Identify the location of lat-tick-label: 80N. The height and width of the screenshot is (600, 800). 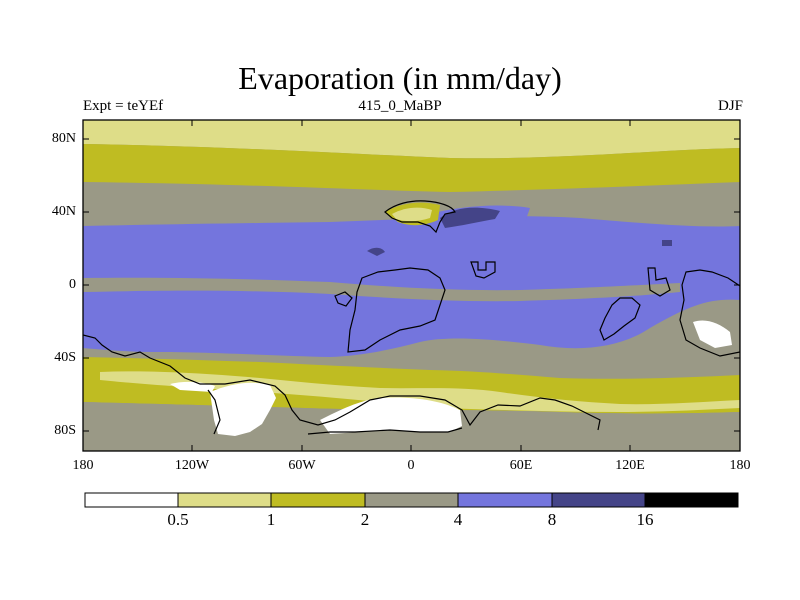
(63, 138).